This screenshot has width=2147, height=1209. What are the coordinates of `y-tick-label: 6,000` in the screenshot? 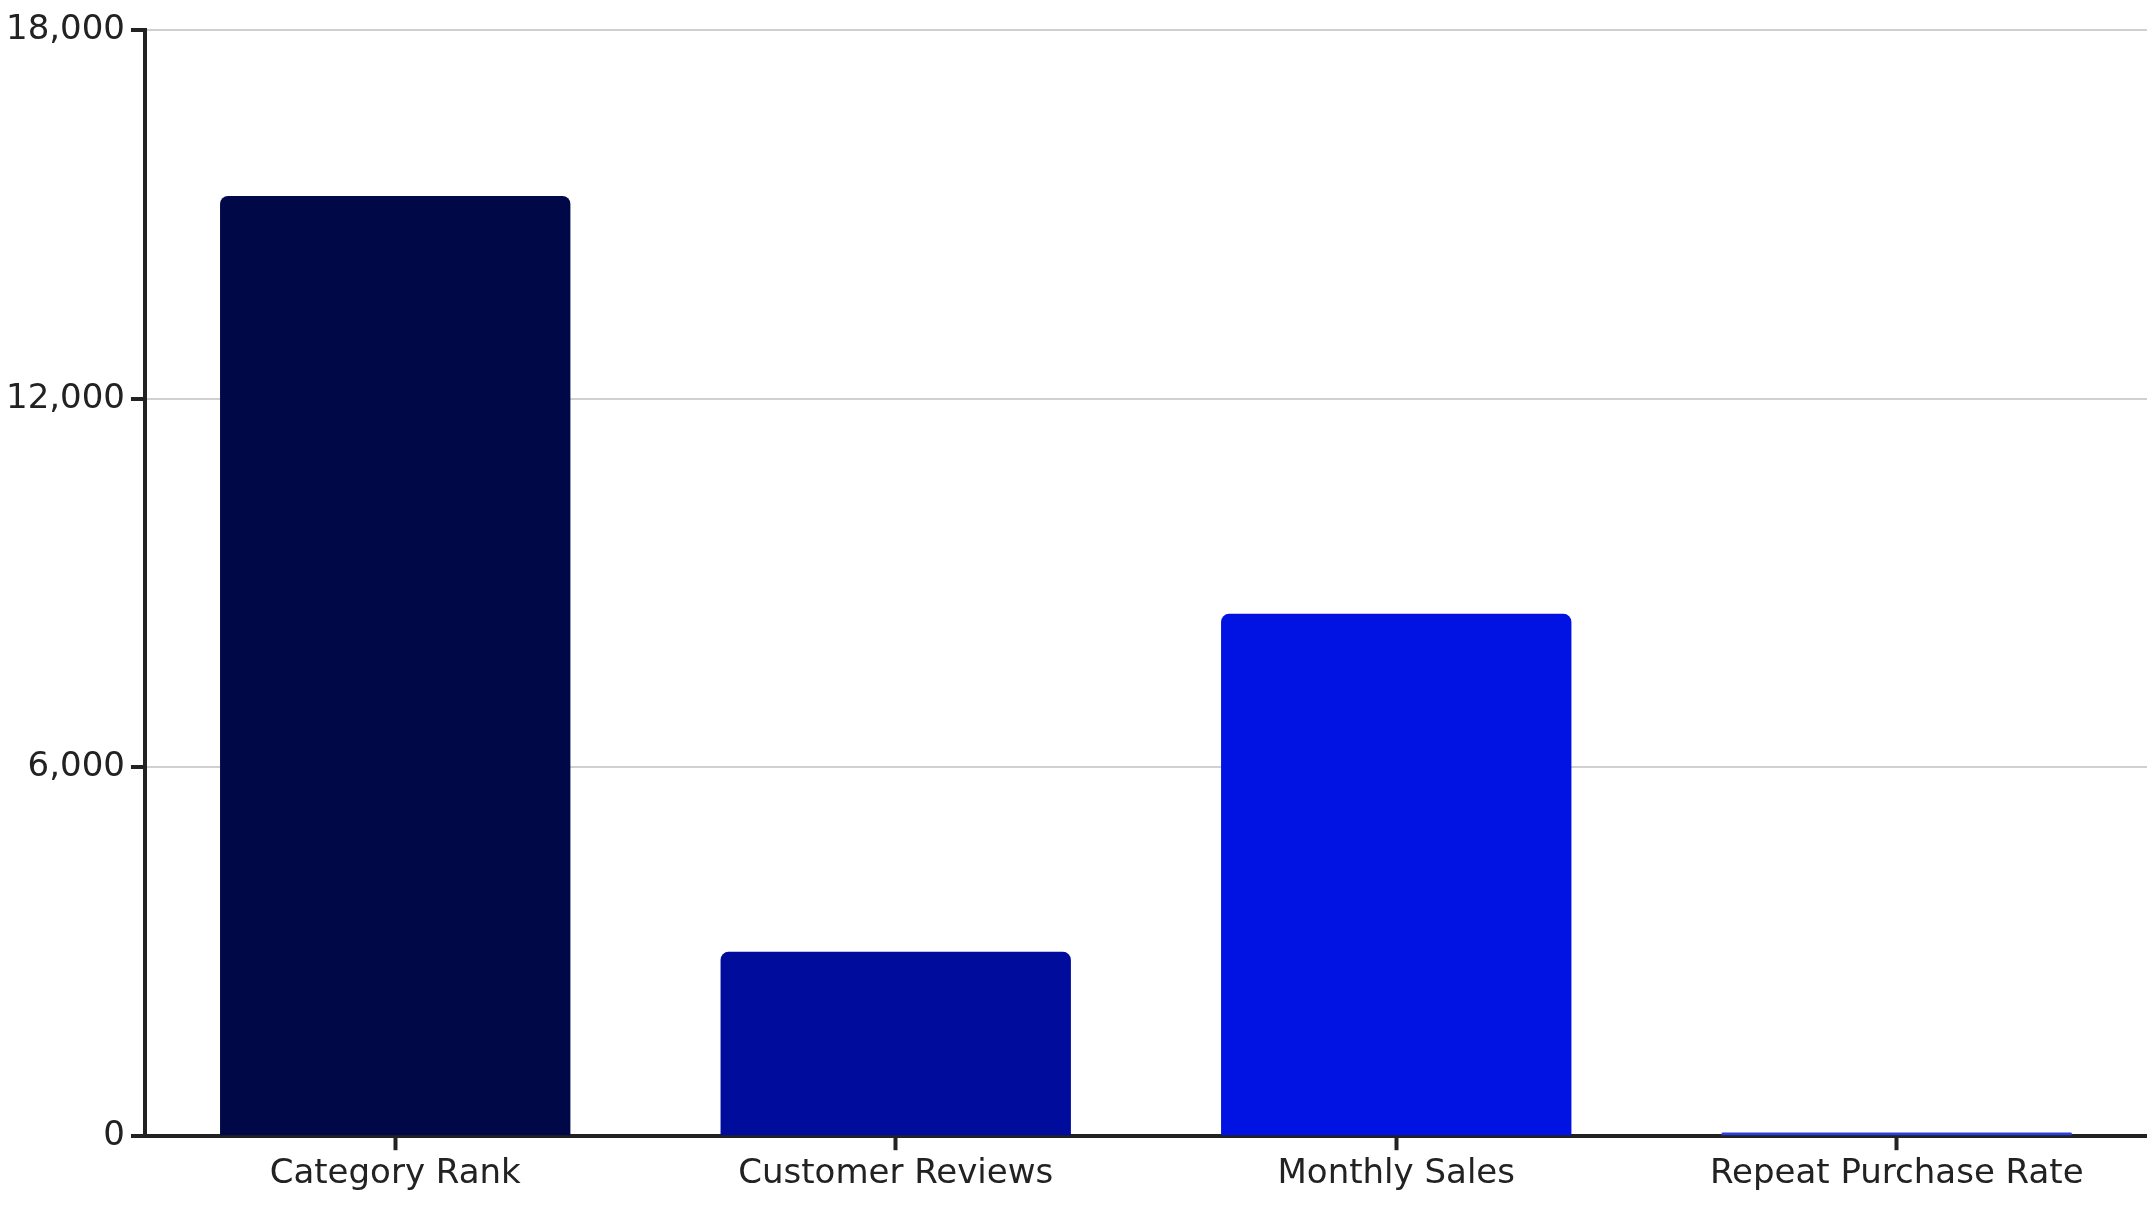 It's located at (76, 764).